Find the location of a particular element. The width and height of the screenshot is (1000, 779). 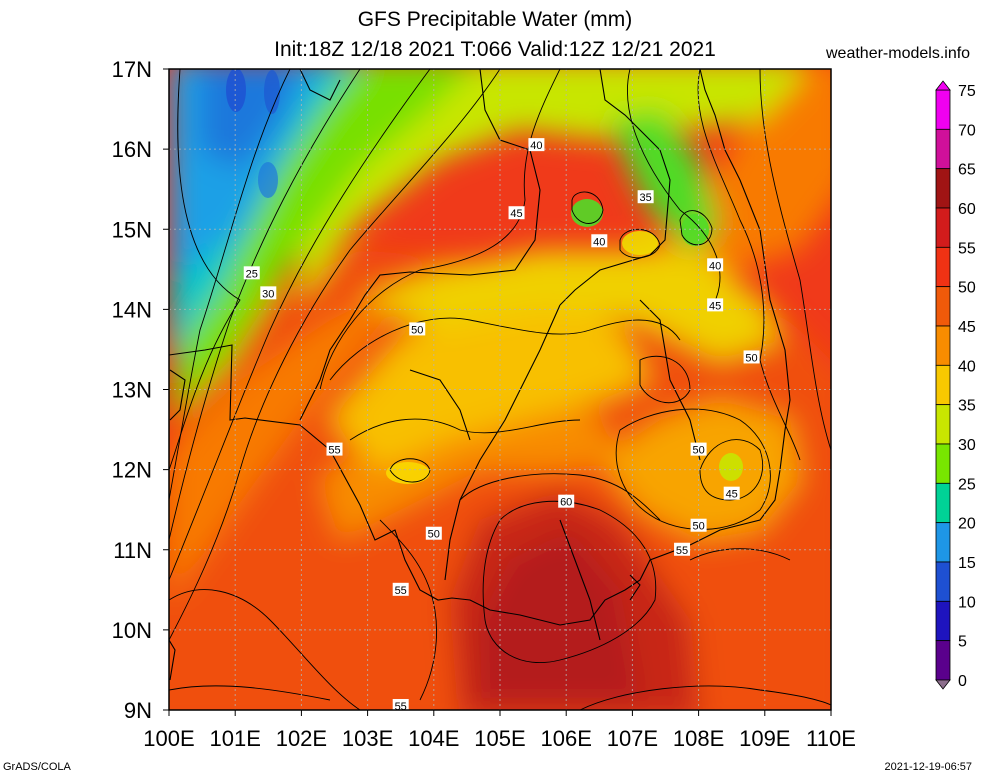

colorbar-label: 45 is located at coordinates (967, 327).